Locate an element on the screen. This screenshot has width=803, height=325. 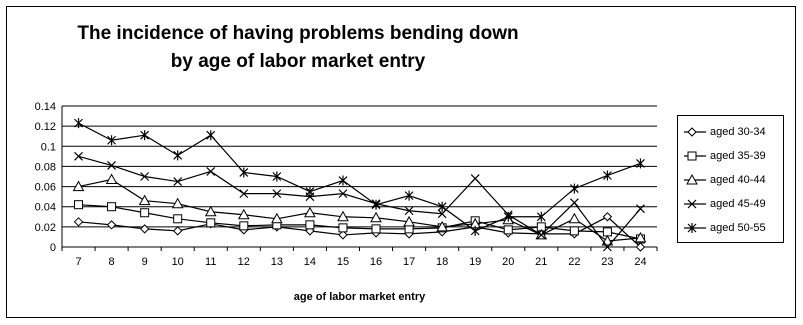
x-tick-label: 19 is located at coordinates (475, 262).